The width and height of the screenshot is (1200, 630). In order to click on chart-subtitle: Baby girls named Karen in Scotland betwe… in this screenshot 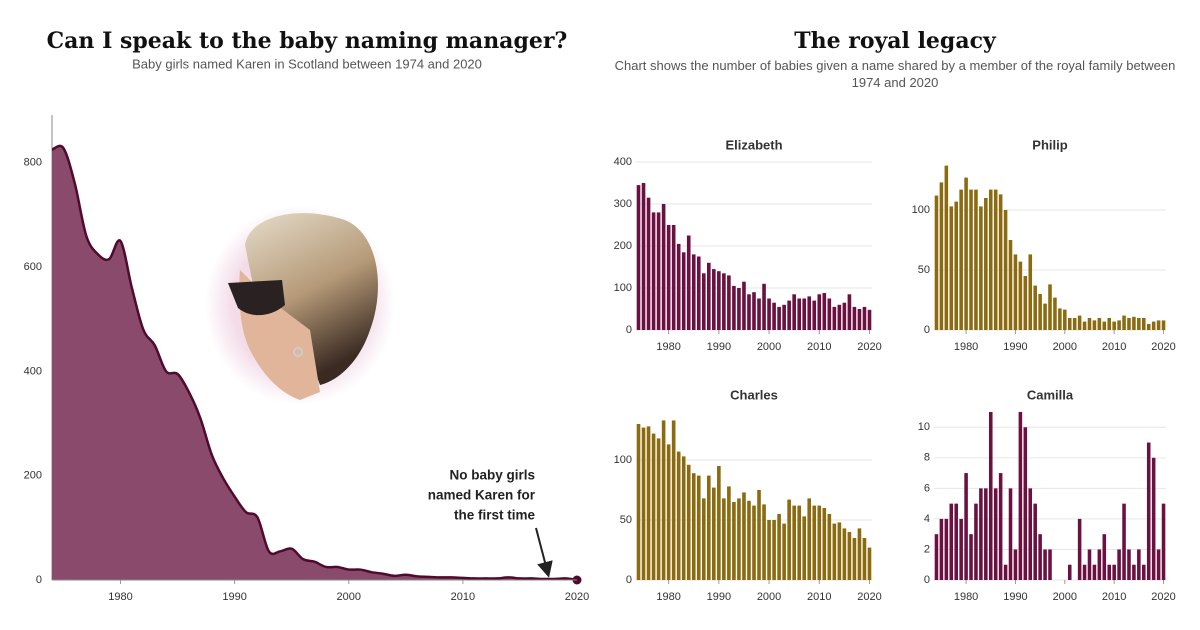, I will do `click(307, 63)`.